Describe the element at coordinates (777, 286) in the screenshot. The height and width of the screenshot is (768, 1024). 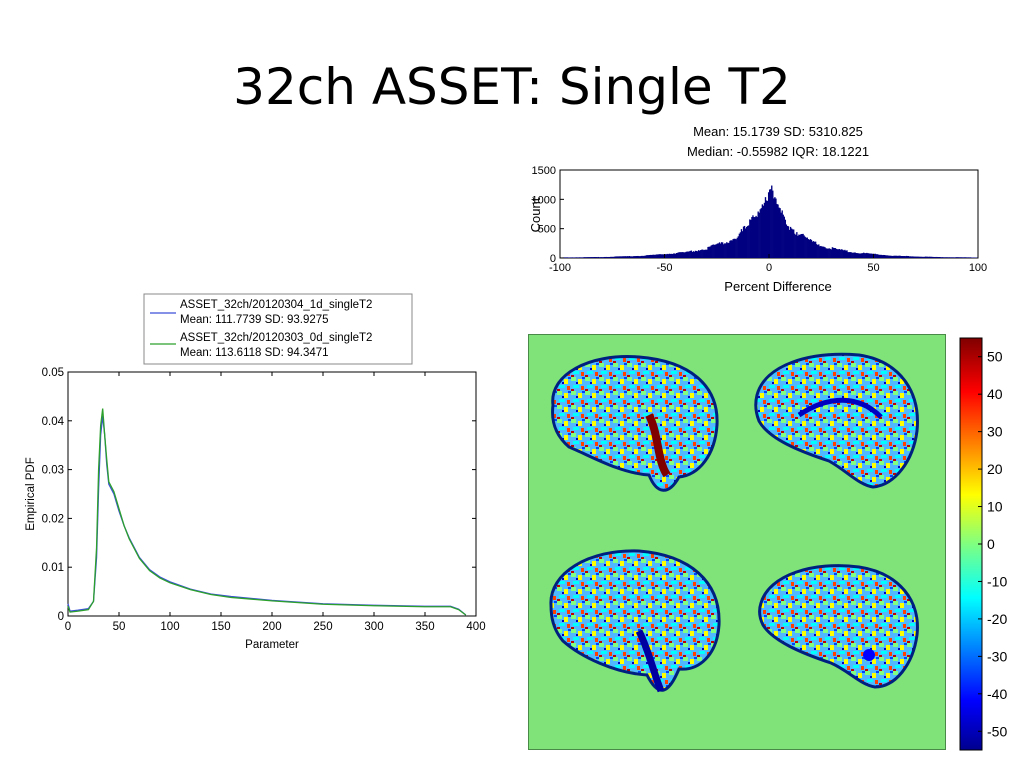
I see `histogram-x-label: Percent Difference` at that location.